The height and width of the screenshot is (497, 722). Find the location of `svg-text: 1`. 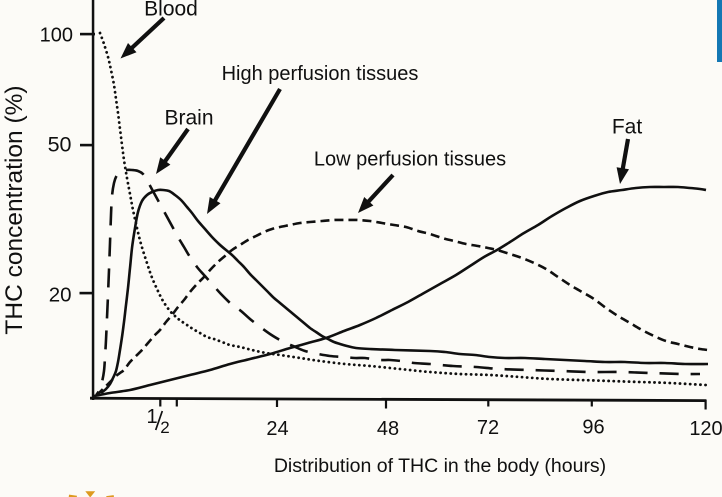

svg-text: 1 is located at coordinates (151, 417).